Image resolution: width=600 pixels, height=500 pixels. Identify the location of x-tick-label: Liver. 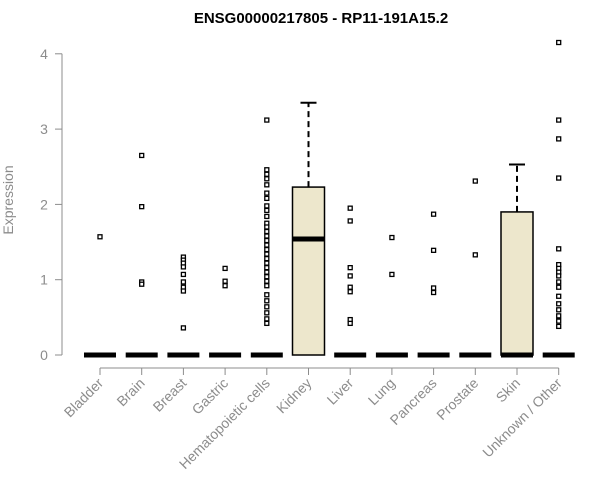
(340, 391).